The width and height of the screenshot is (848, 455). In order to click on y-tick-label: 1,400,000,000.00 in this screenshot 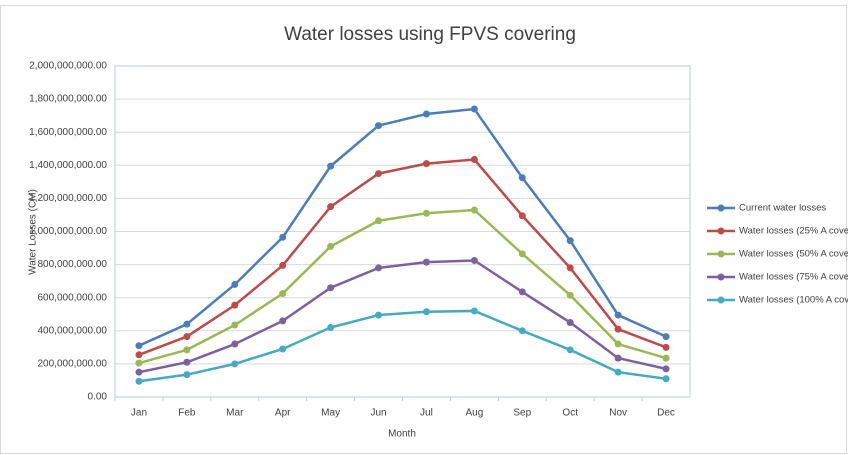, I will do `click(68, 165)`.